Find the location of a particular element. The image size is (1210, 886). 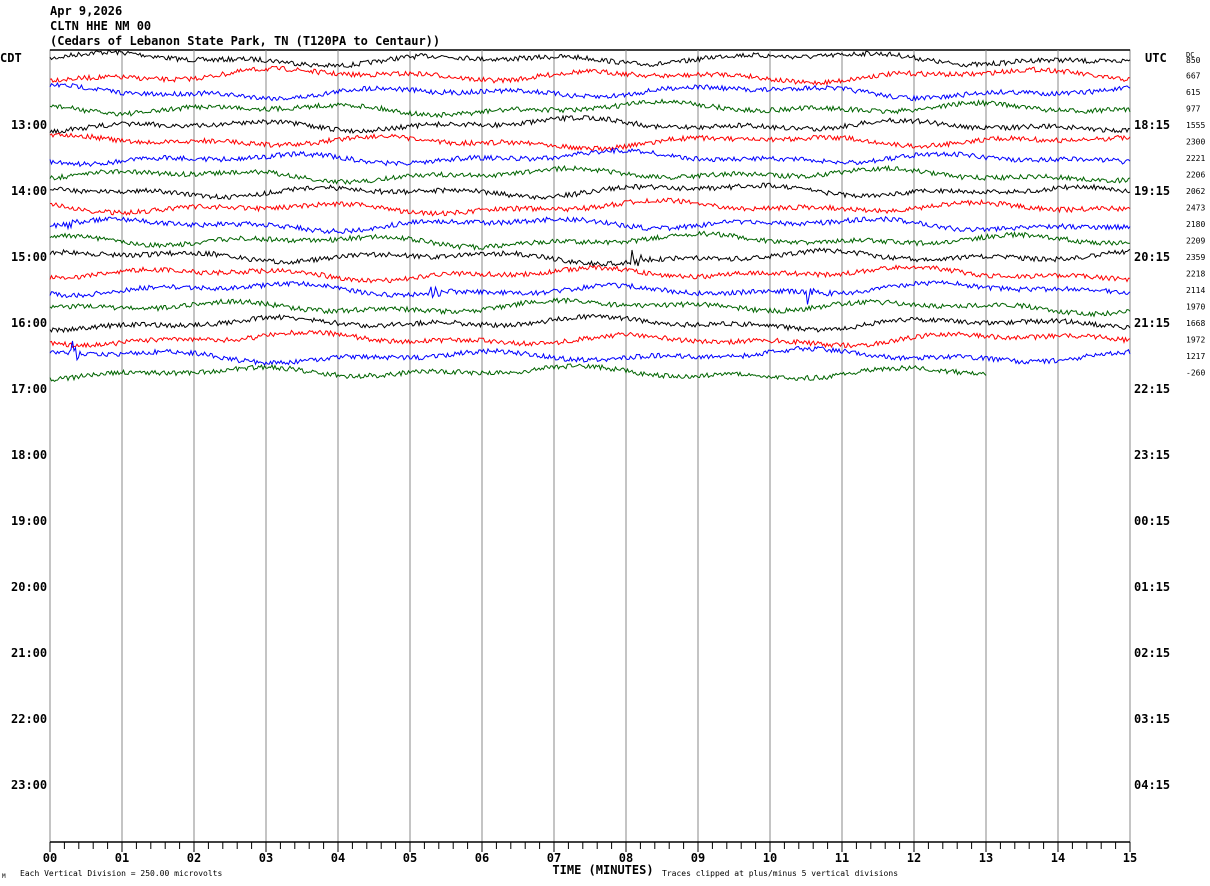

dc-offset-label: 2218 is located at coordinates (1195, 274).